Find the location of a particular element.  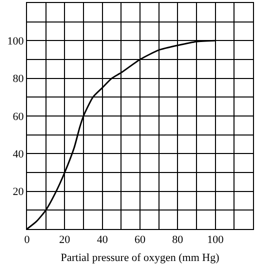

y-tick-label: 100 is located at coordinates (15, 42).